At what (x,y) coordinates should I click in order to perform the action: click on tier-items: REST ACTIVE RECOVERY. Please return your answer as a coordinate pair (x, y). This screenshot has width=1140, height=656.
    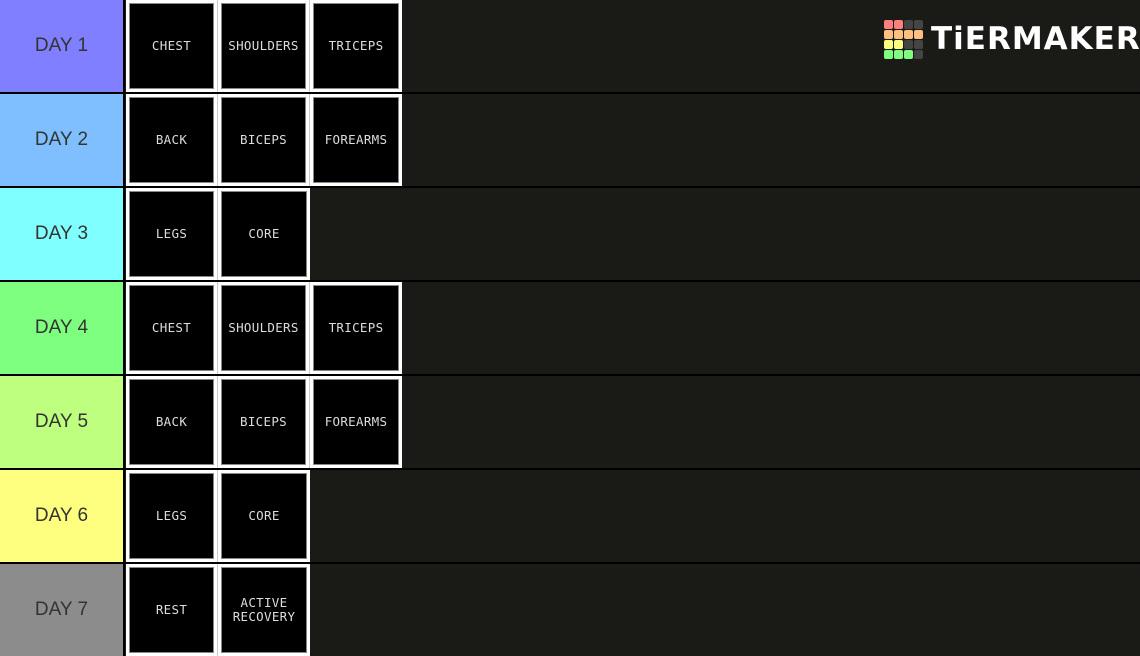
    Looking at the image, I should click on (217, 610).